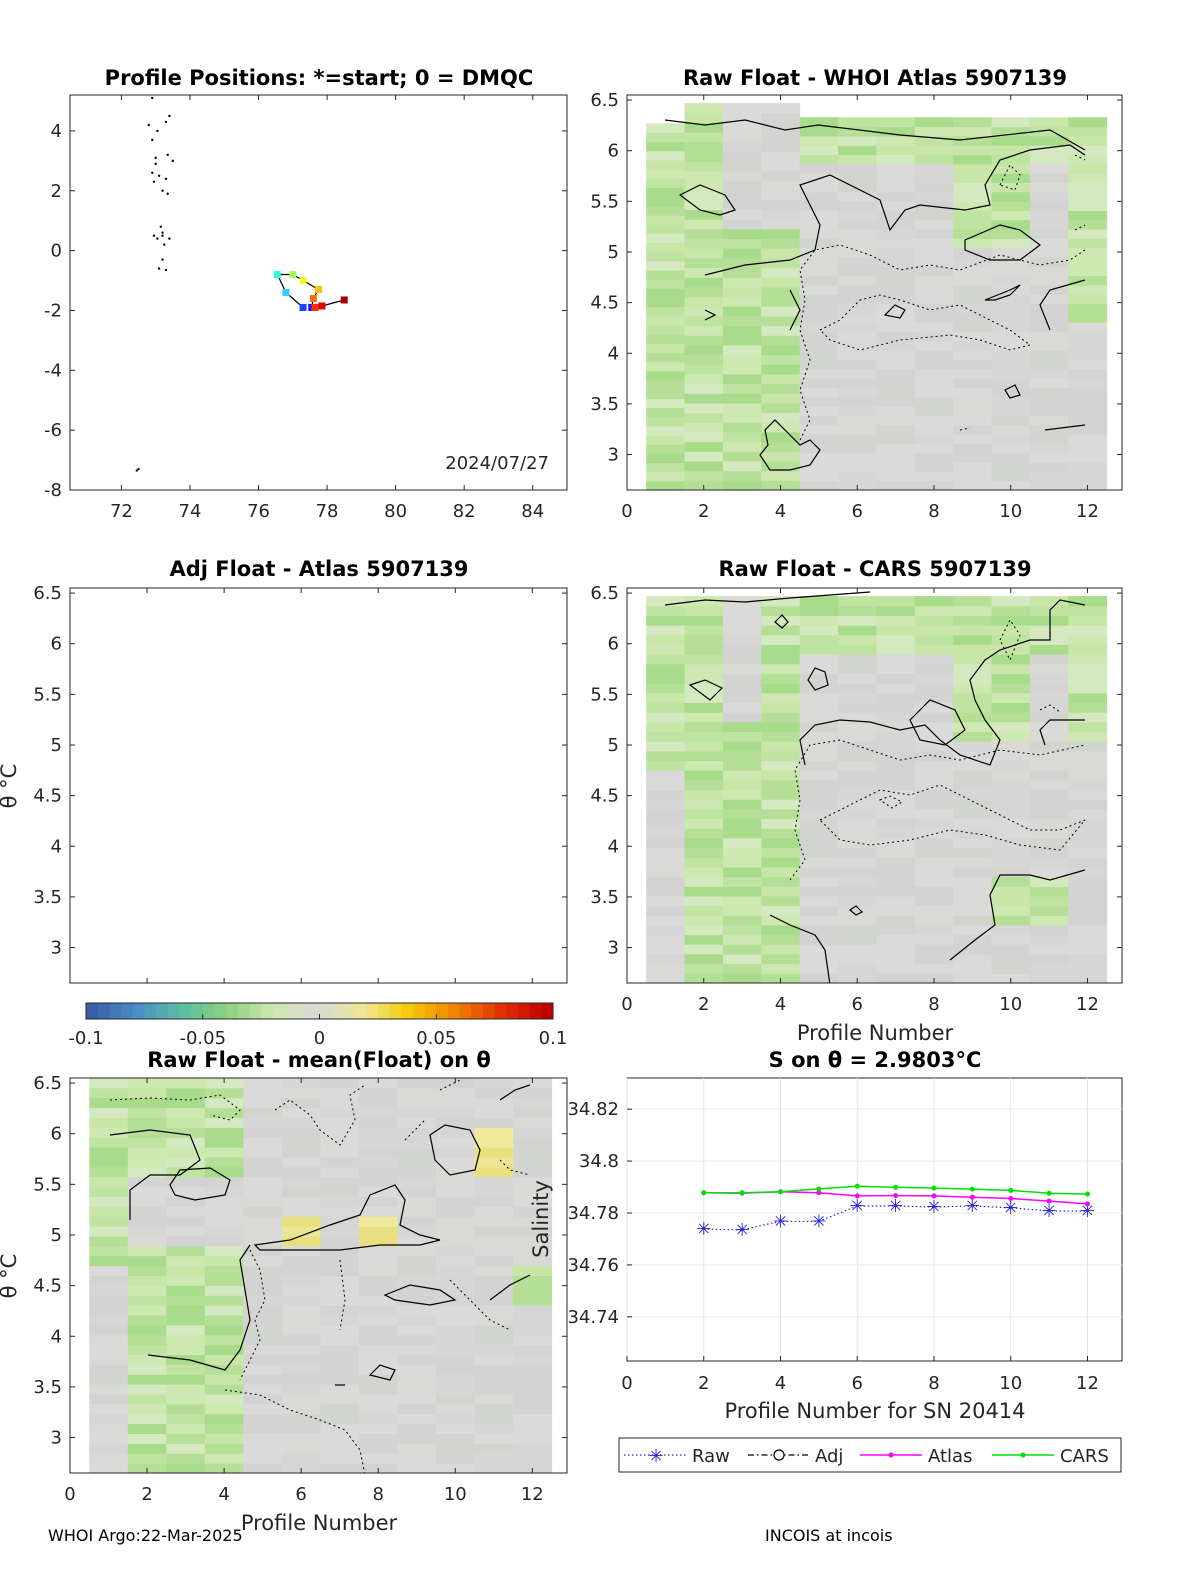  I want to click on legend-adj-marker, so click(779, 1455).